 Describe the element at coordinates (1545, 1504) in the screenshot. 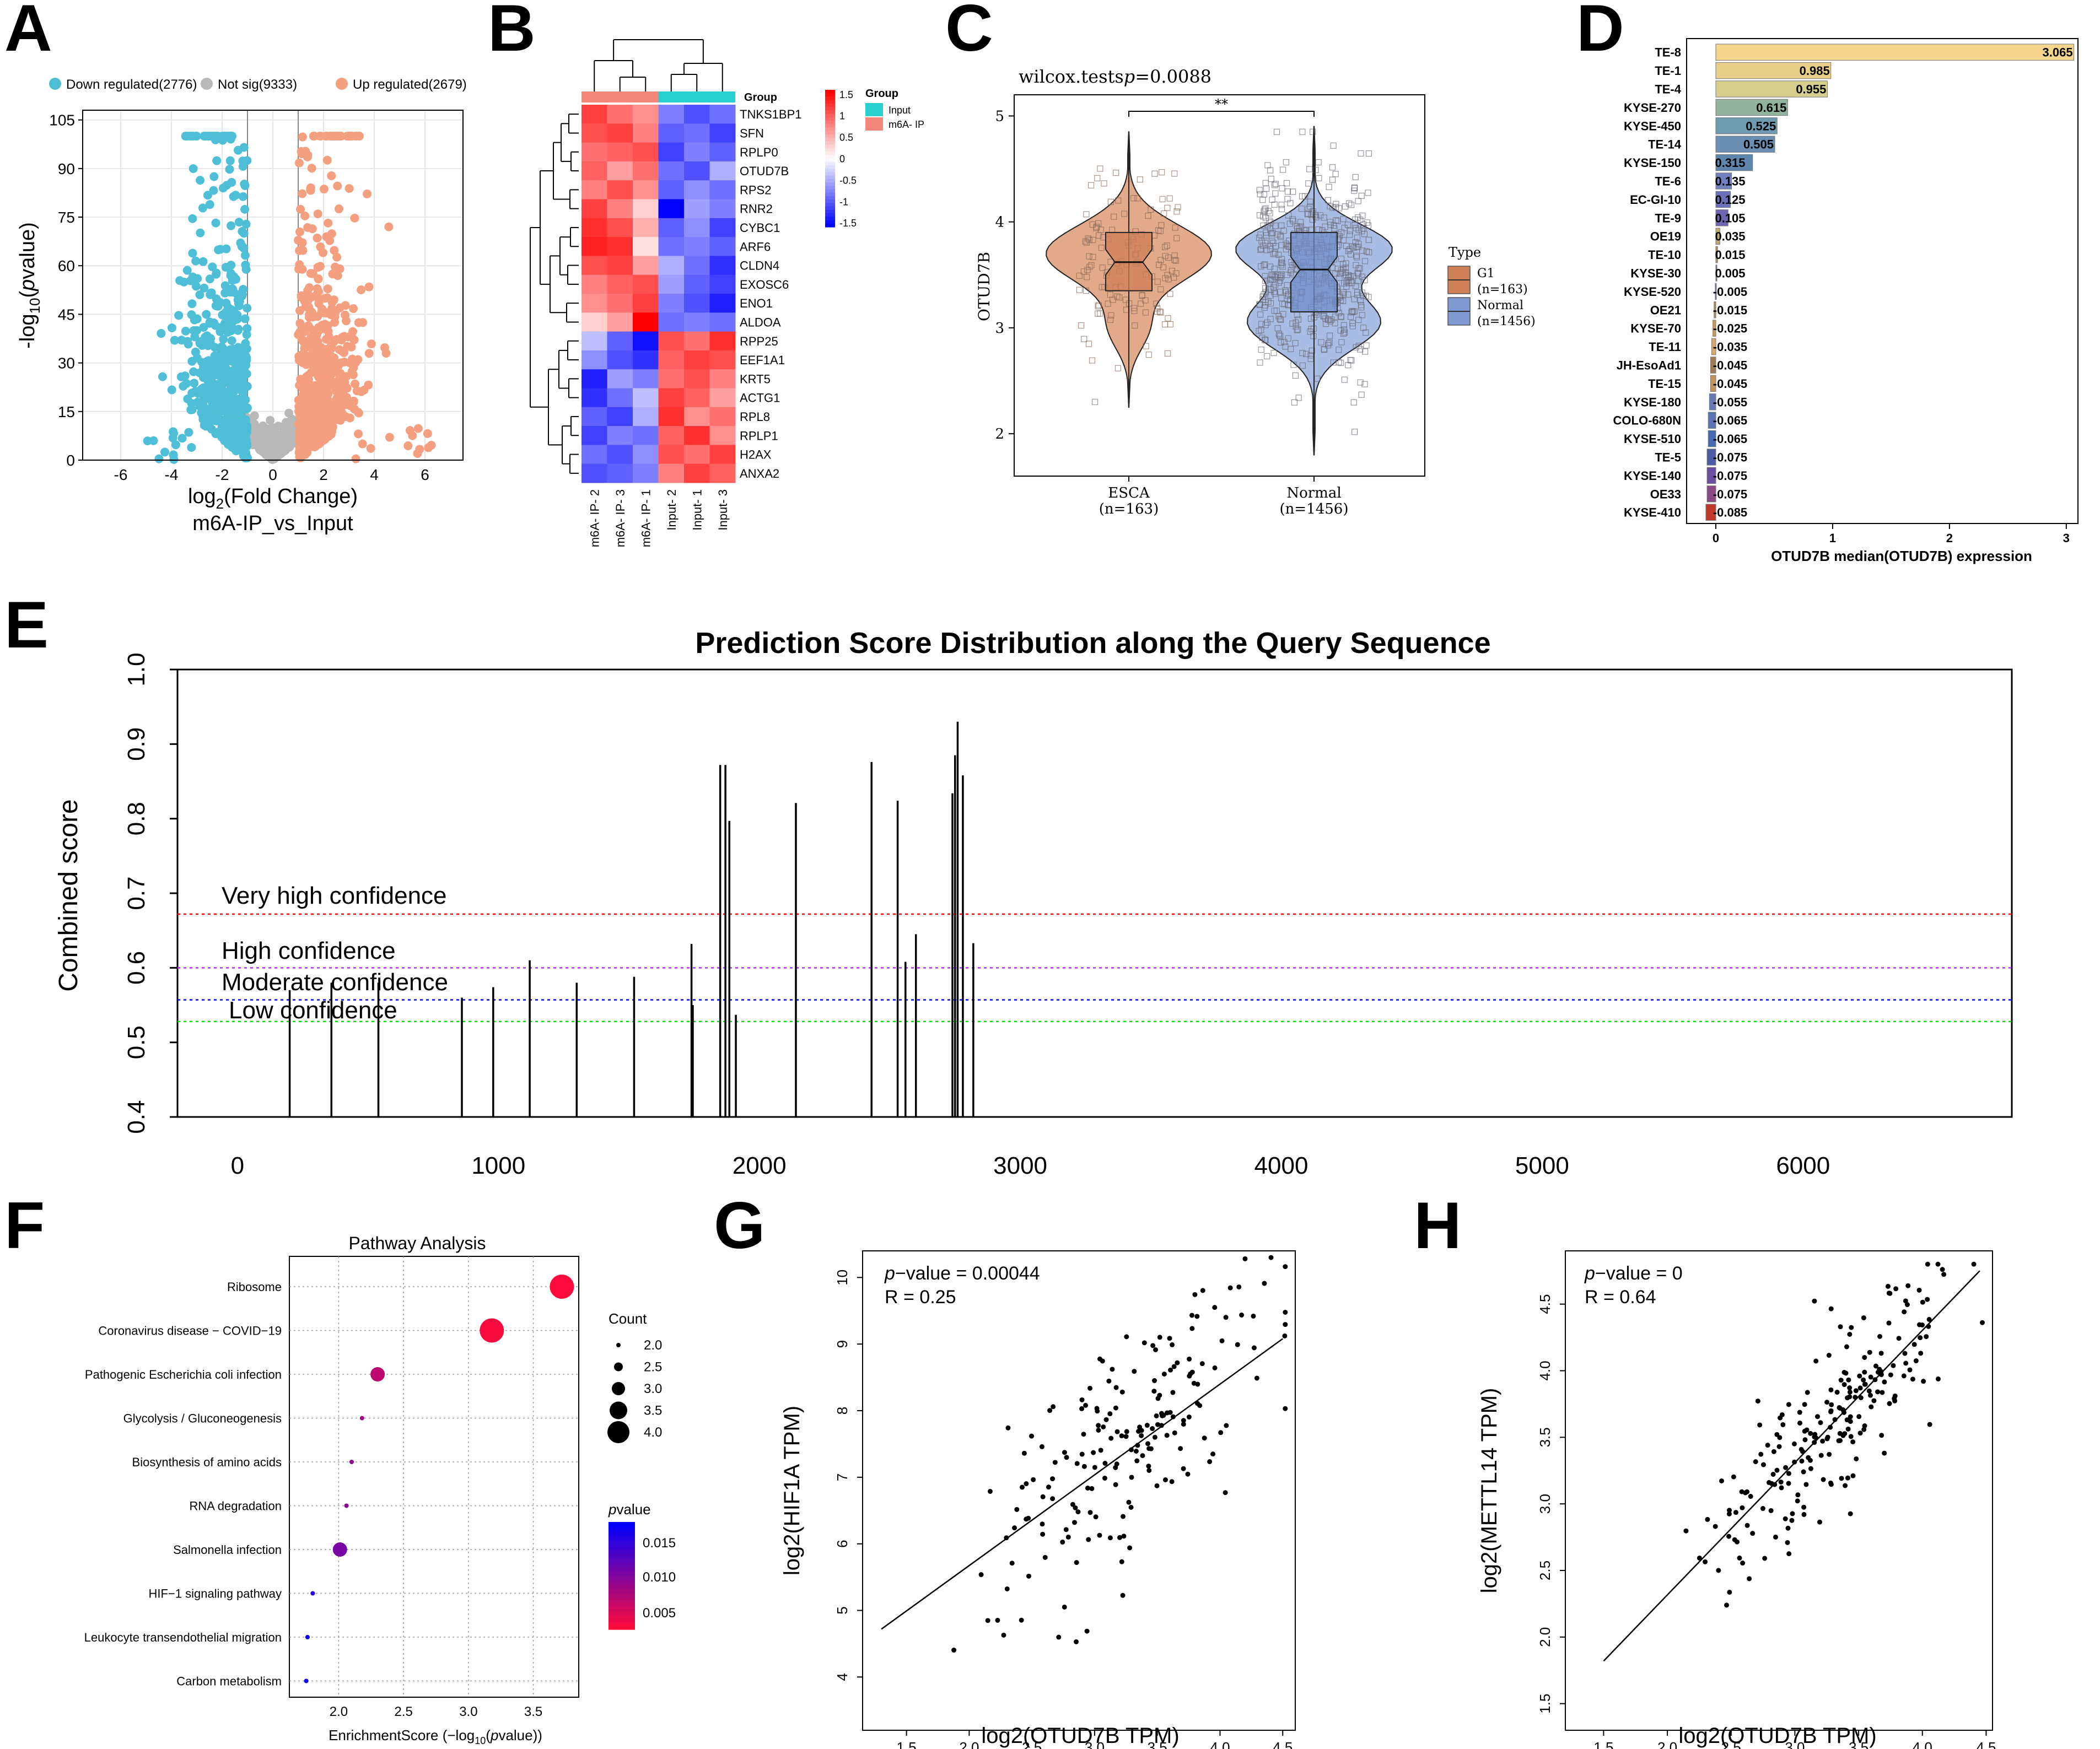

I see `mettl14-y-tick: 3.0` at that location.